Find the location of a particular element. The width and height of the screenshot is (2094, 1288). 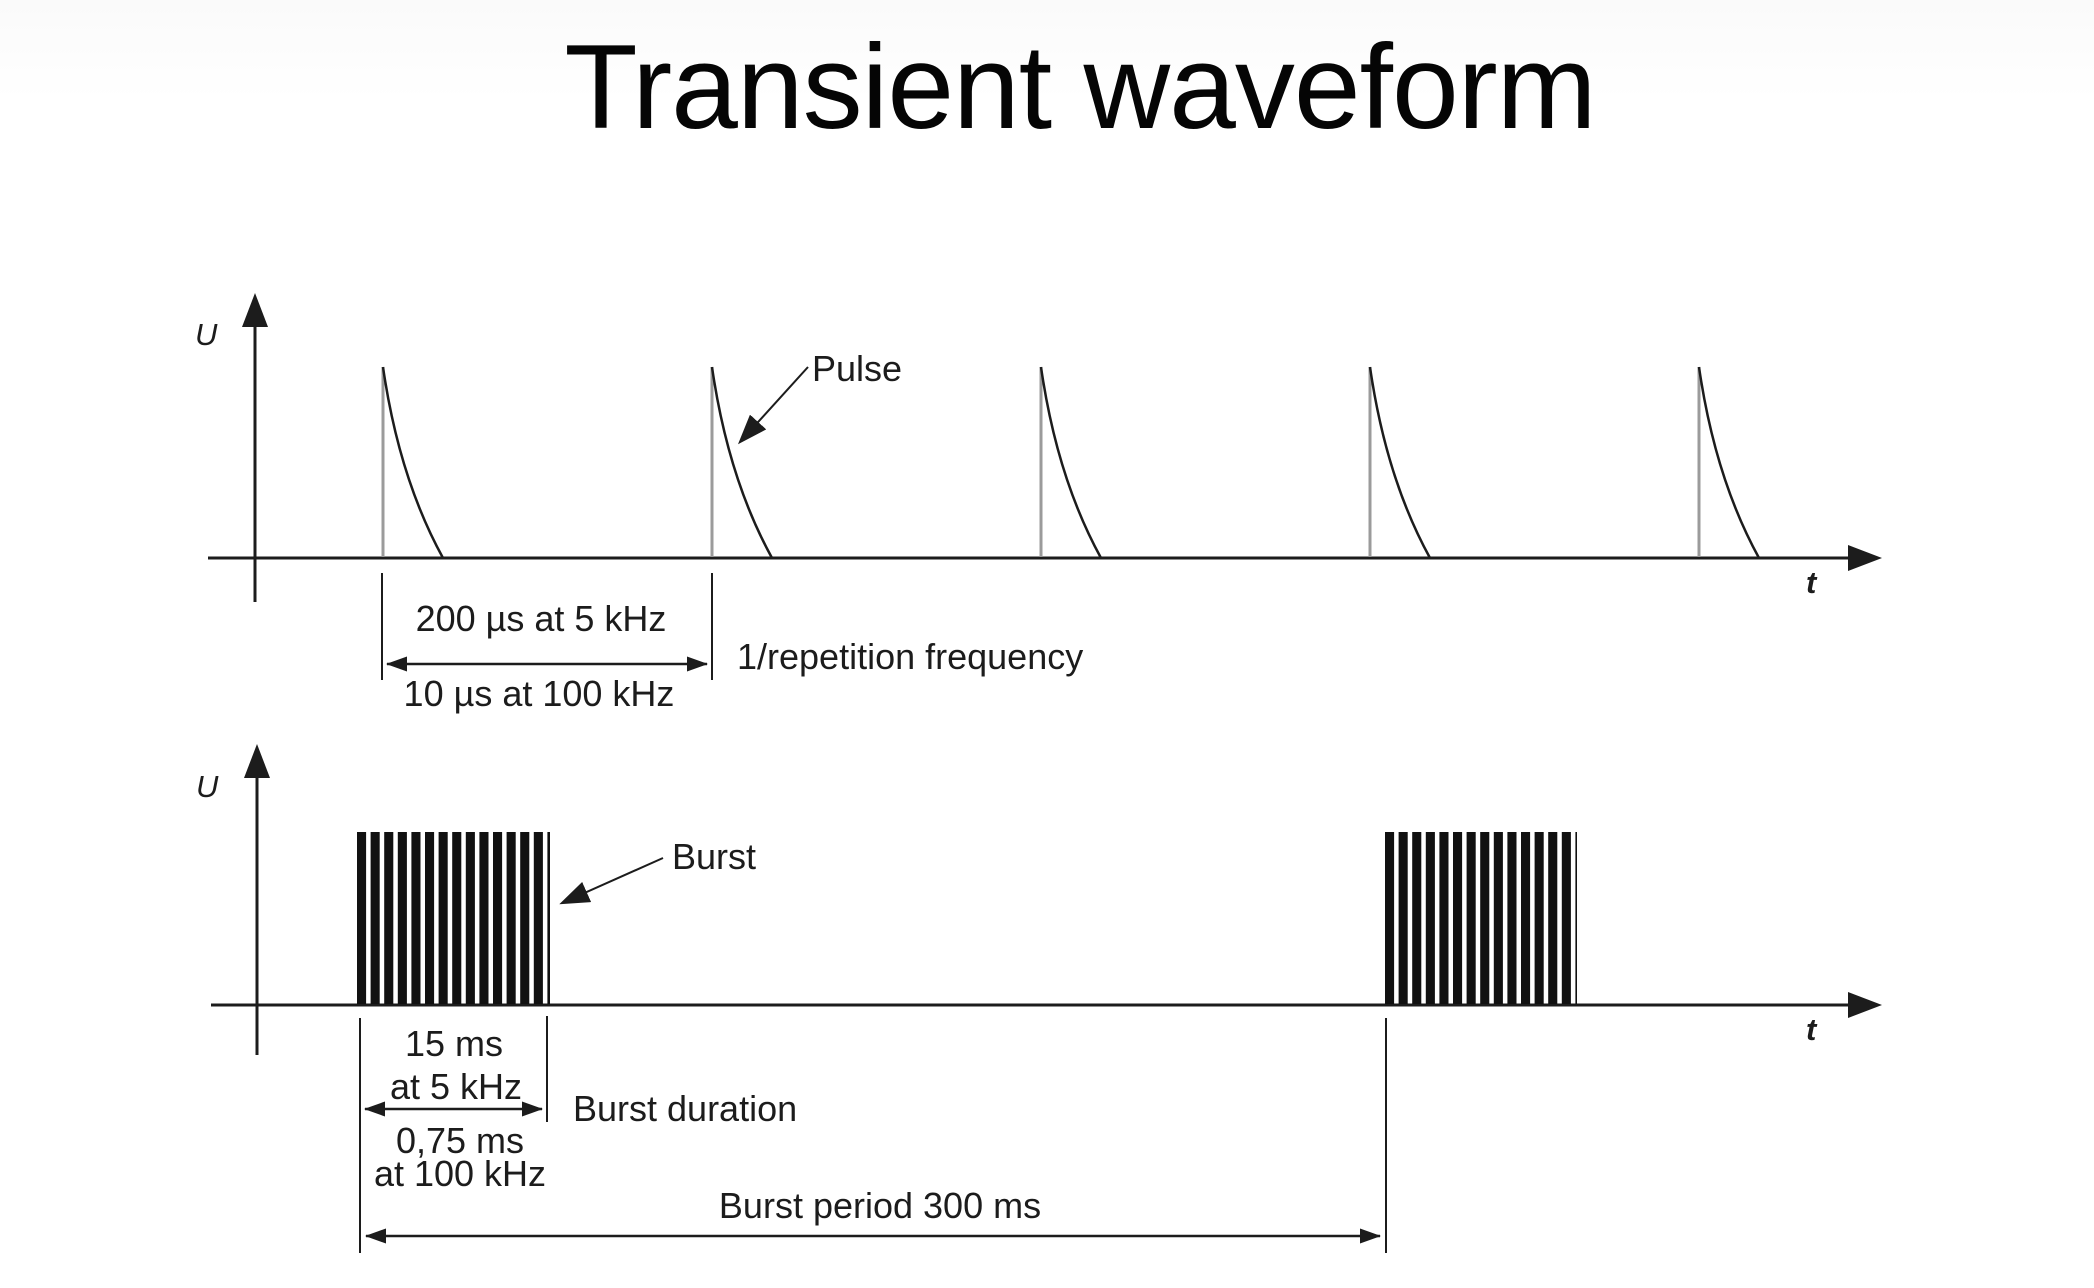

burst-duration-label: Burst duration is located at coordinates (685, 1108).